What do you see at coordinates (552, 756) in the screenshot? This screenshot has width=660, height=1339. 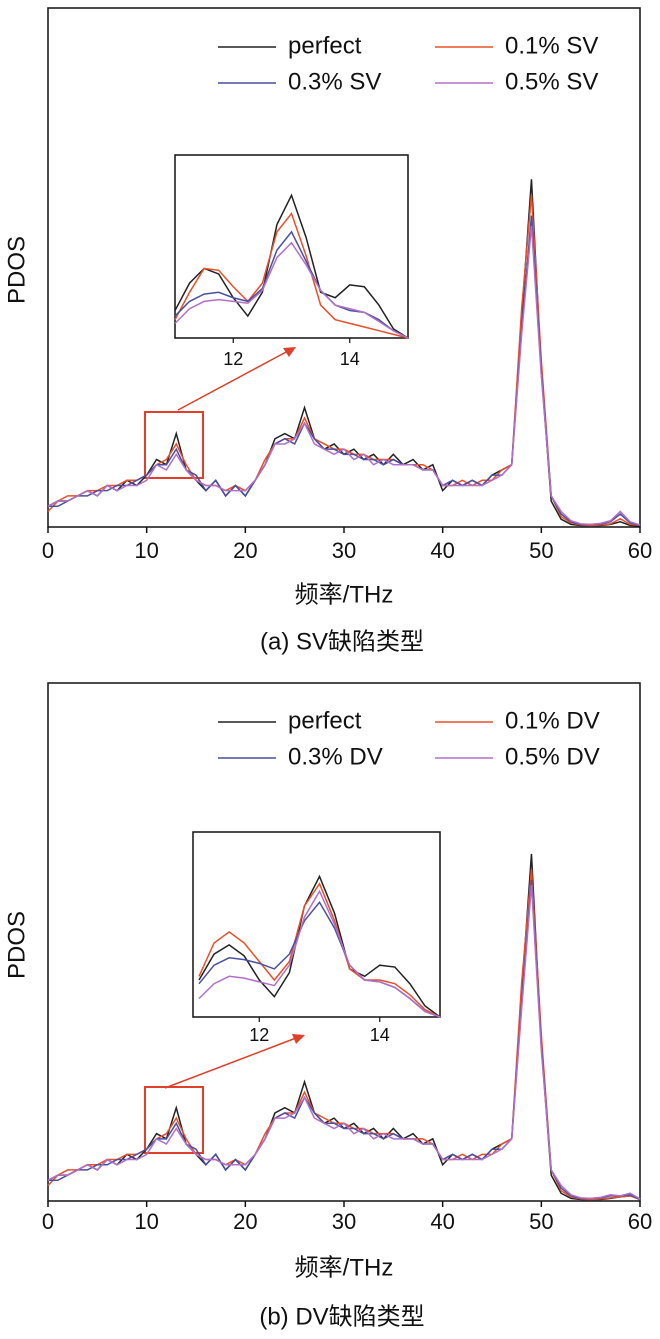 I see `legend-label: 0.5% DV` at bounding box center [552, 756].